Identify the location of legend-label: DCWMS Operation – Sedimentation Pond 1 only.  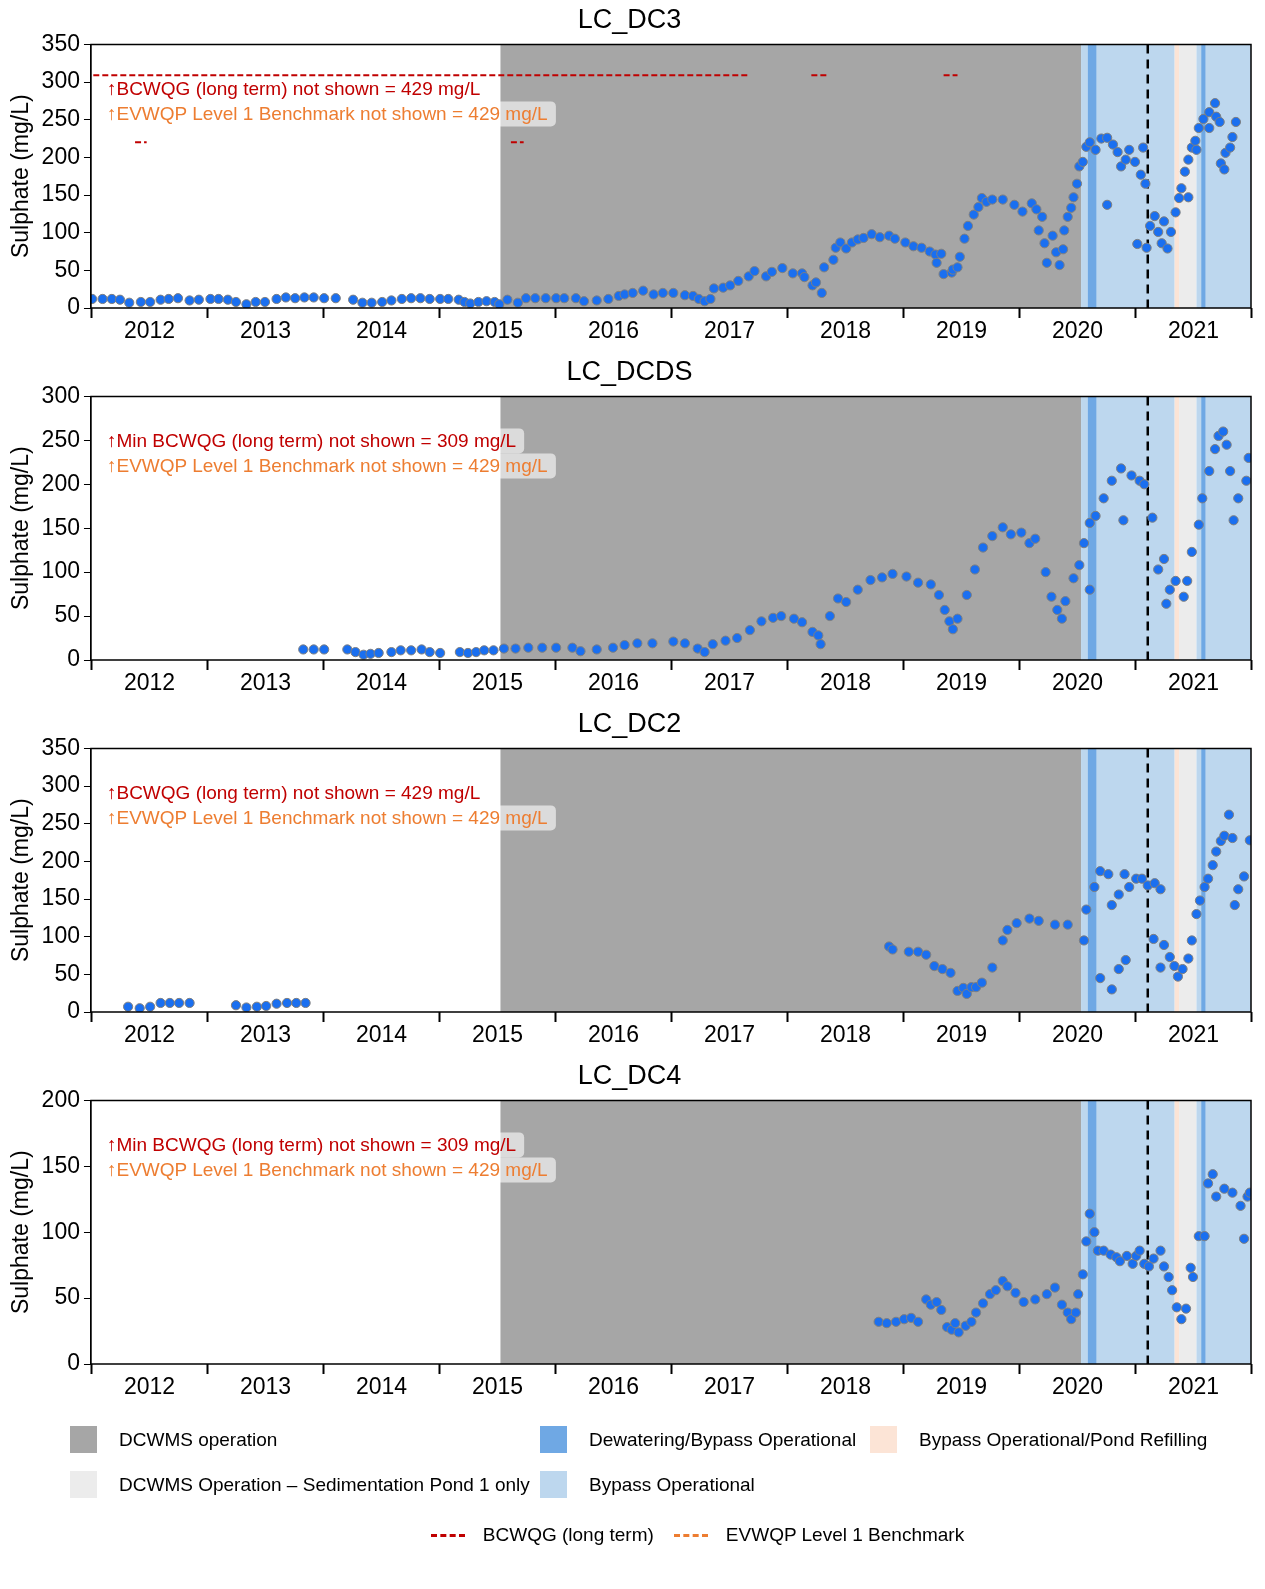
(324, 1484).